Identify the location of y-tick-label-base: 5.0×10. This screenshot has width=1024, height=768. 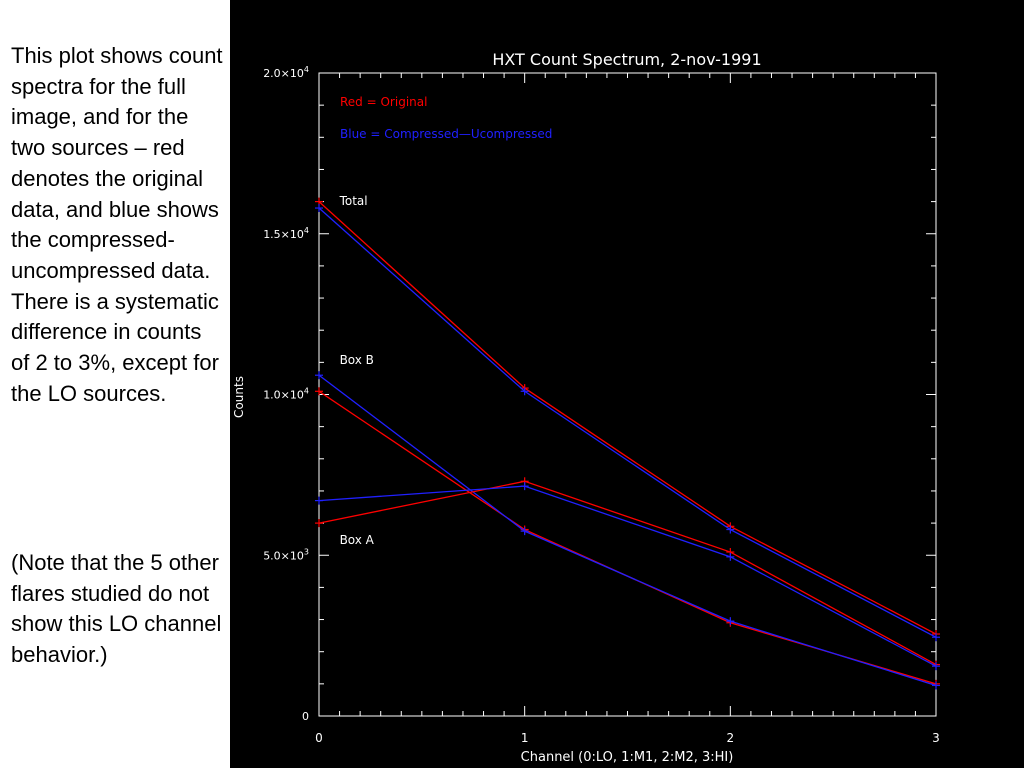
(283, 555).